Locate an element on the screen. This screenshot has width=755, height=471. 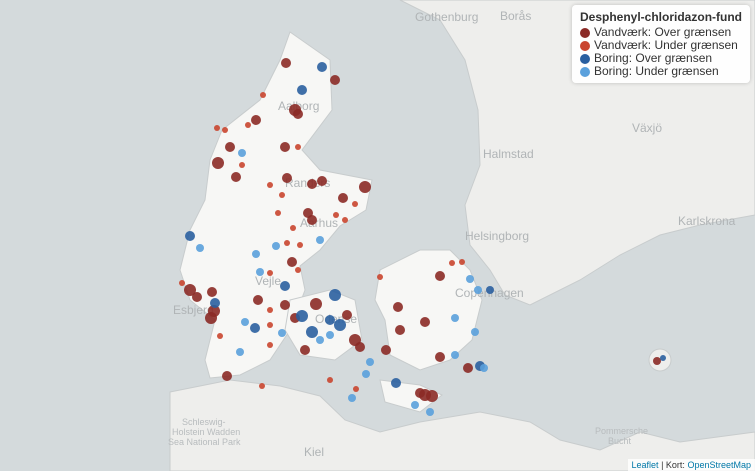
osm-link: OpenStreetMap is located at coordinates (719, 465).